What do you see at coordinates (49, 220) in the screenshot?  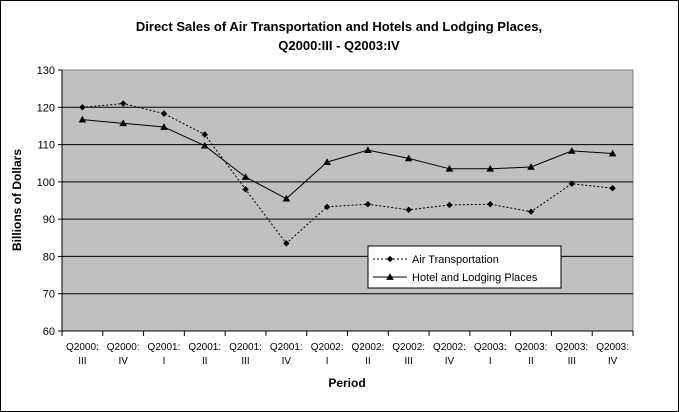 I see `y-tick-label: 90` at bounding box center [49, 220].